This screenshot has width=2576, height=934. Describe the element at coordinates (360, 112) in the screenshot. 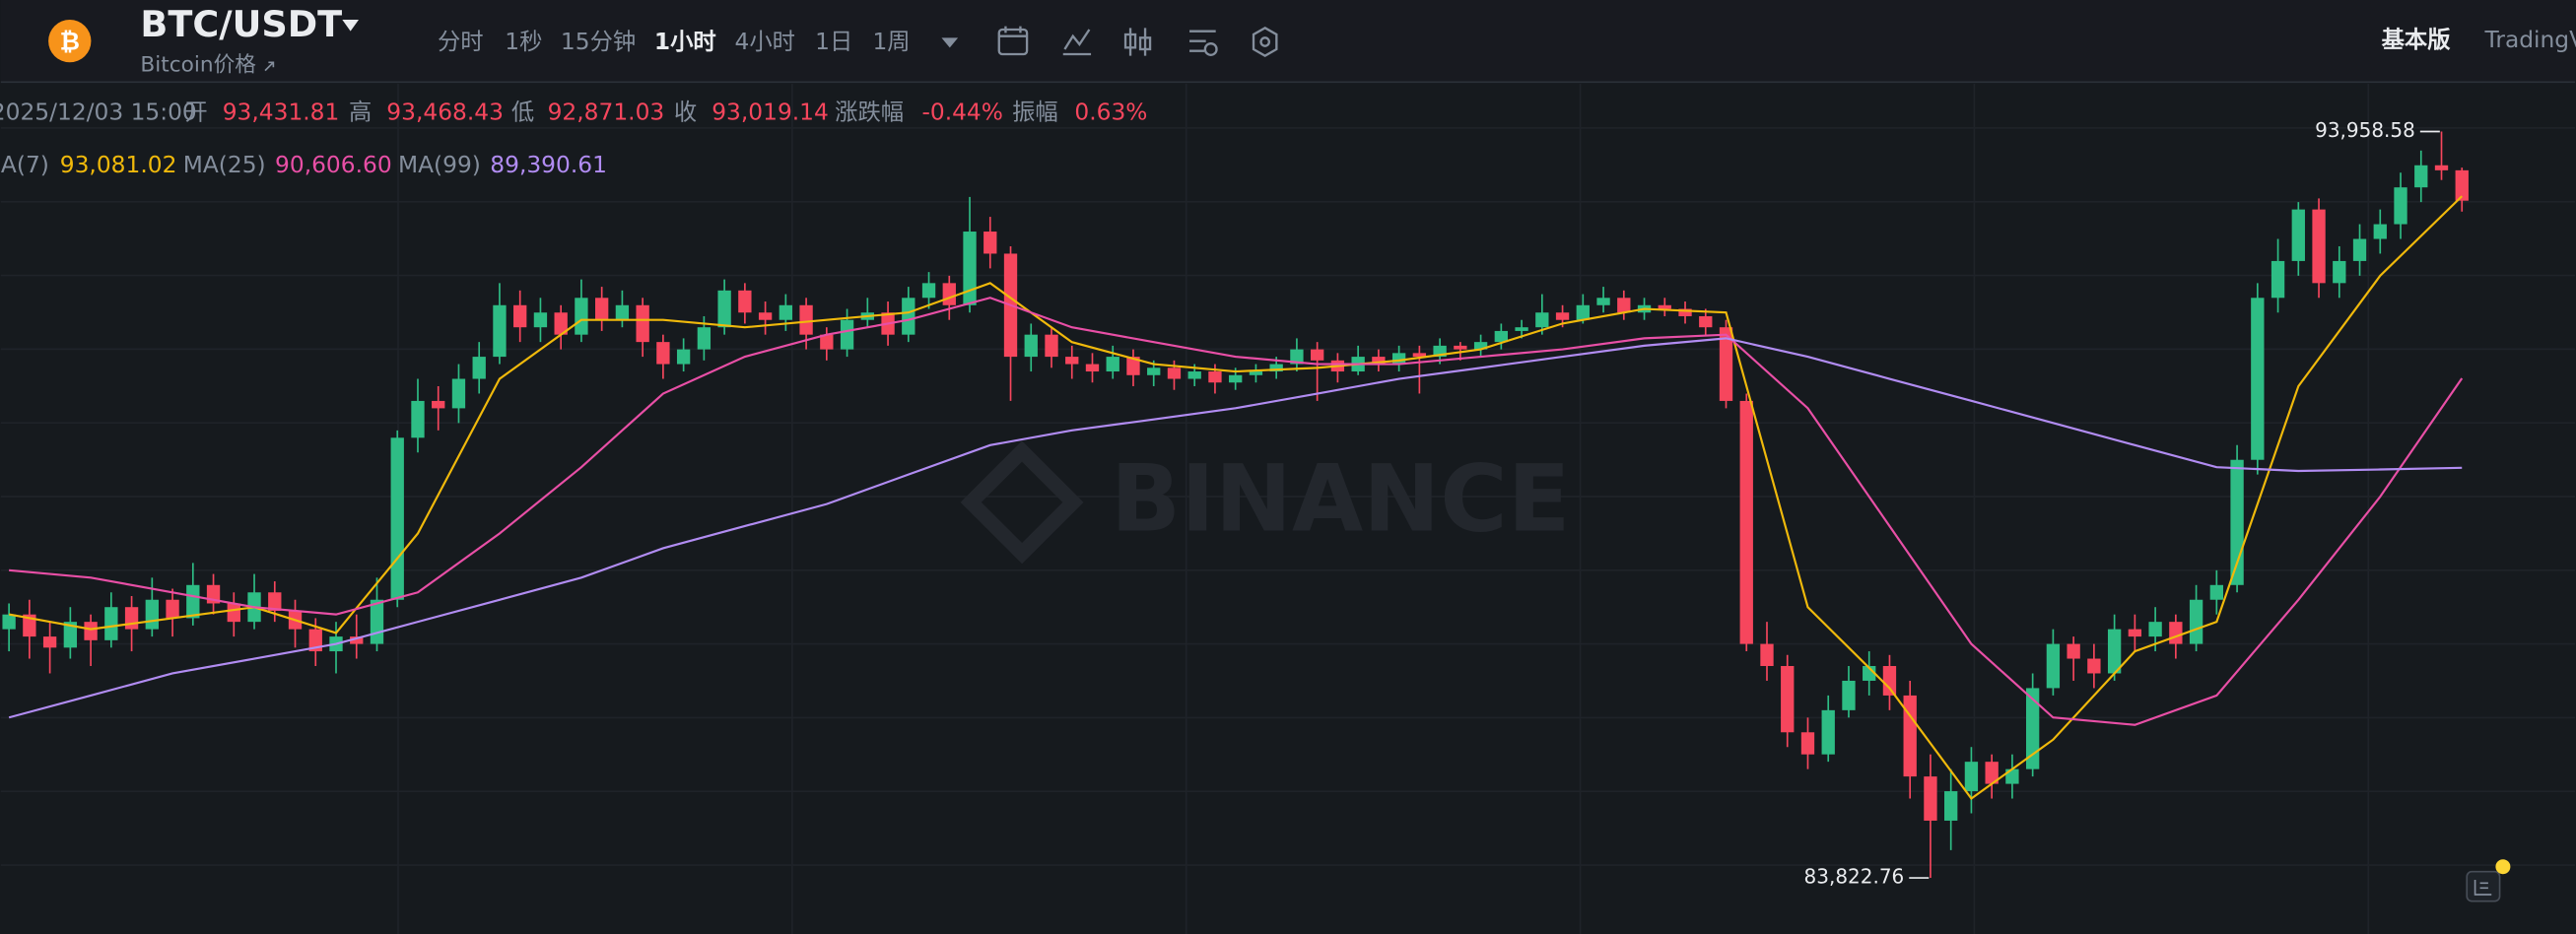

I see `info-label: 高` at that location.